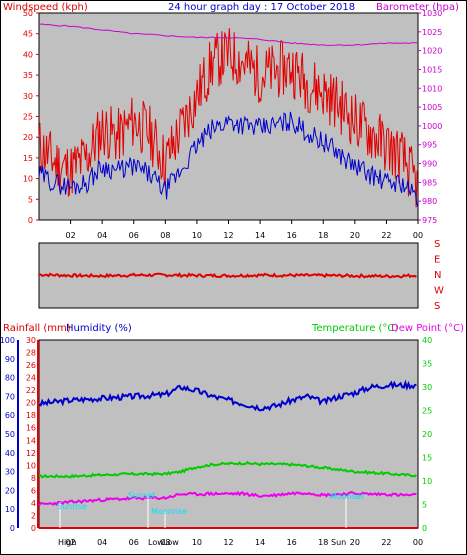  I want to click on compass-letter: N, so click(437, 275).